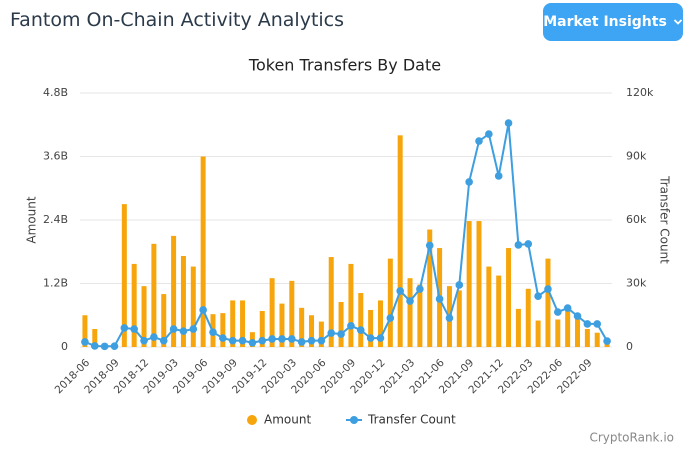 This screenshot has height=453, width=693. What do you see at coordinates (631, 438) in the screenshot?
I see `watermark: CryptoRank.io` at bounding box center [631, 438].